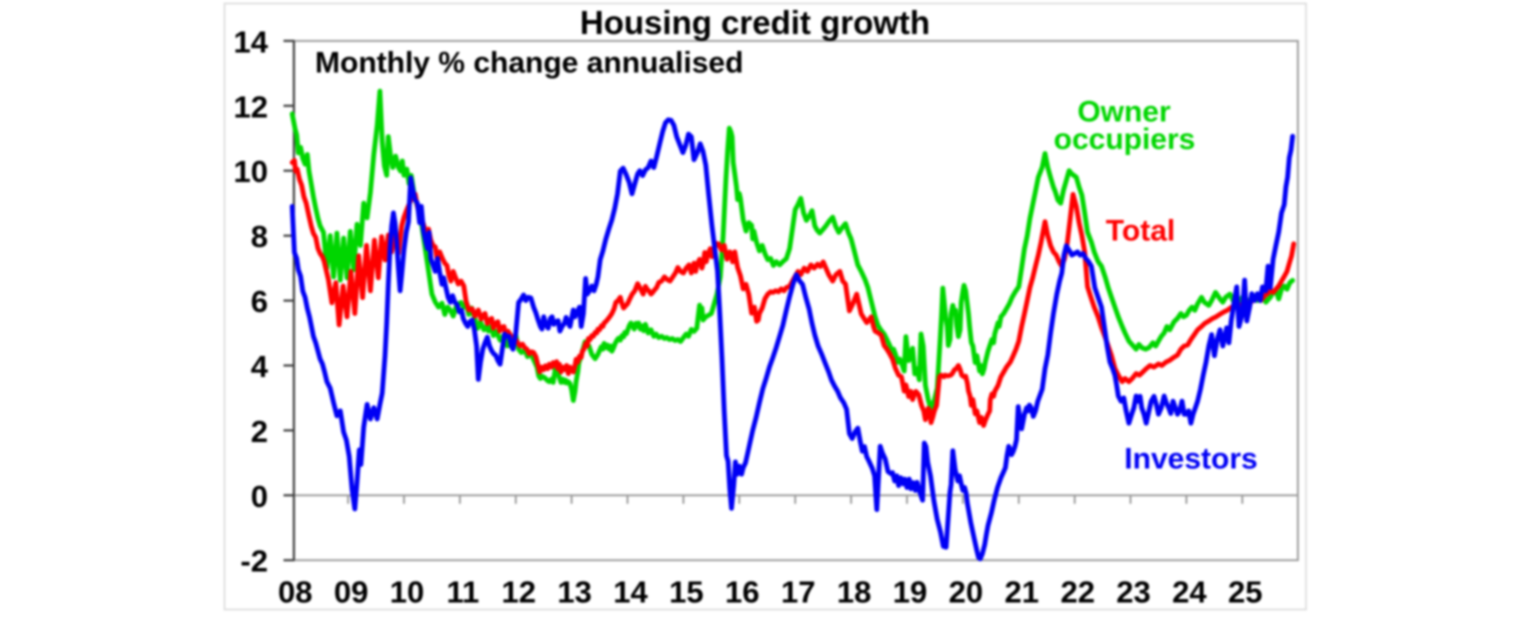  Describe the element at coordinates (463, 592) in the screenshot. I see `svg-text: 11` at that location.